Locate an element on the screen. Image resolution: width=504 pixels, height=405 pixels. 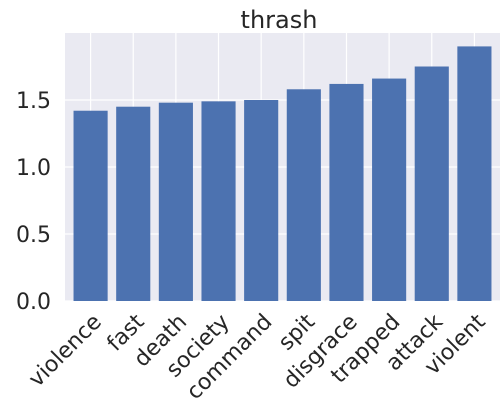
bar-violent is located at coordinates (474, 174).